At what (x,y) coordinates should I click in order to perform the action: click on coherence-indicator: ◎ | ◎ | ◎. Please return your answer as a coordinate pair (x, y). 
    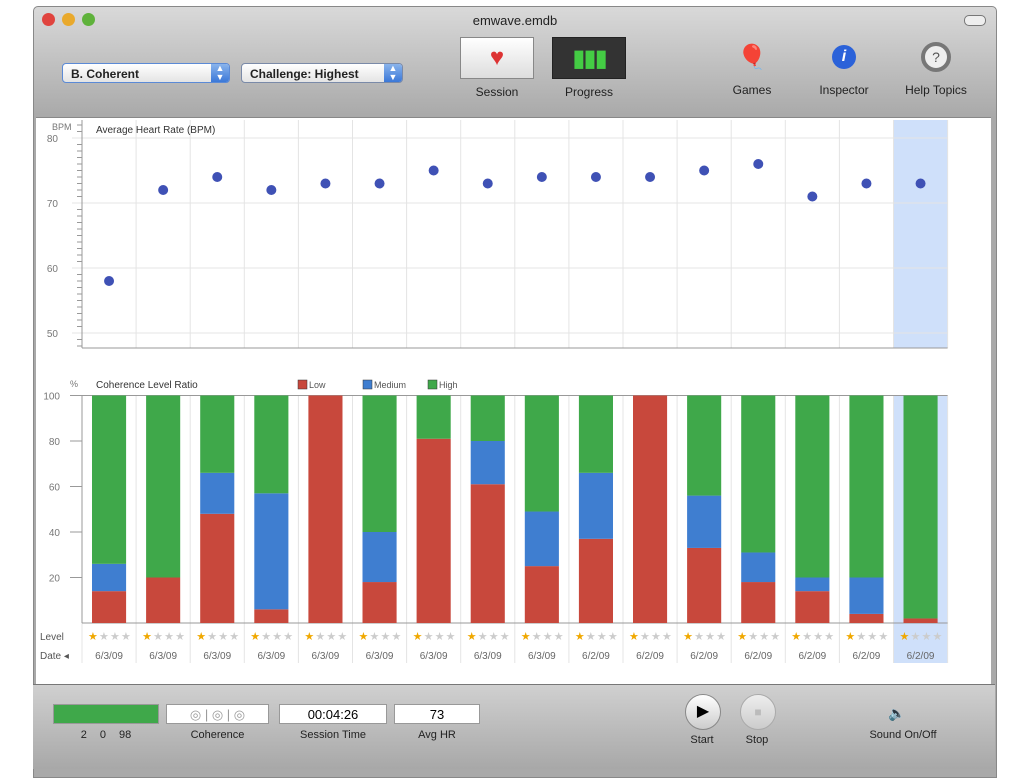
    Looking at the image, I should click on (217, 714).